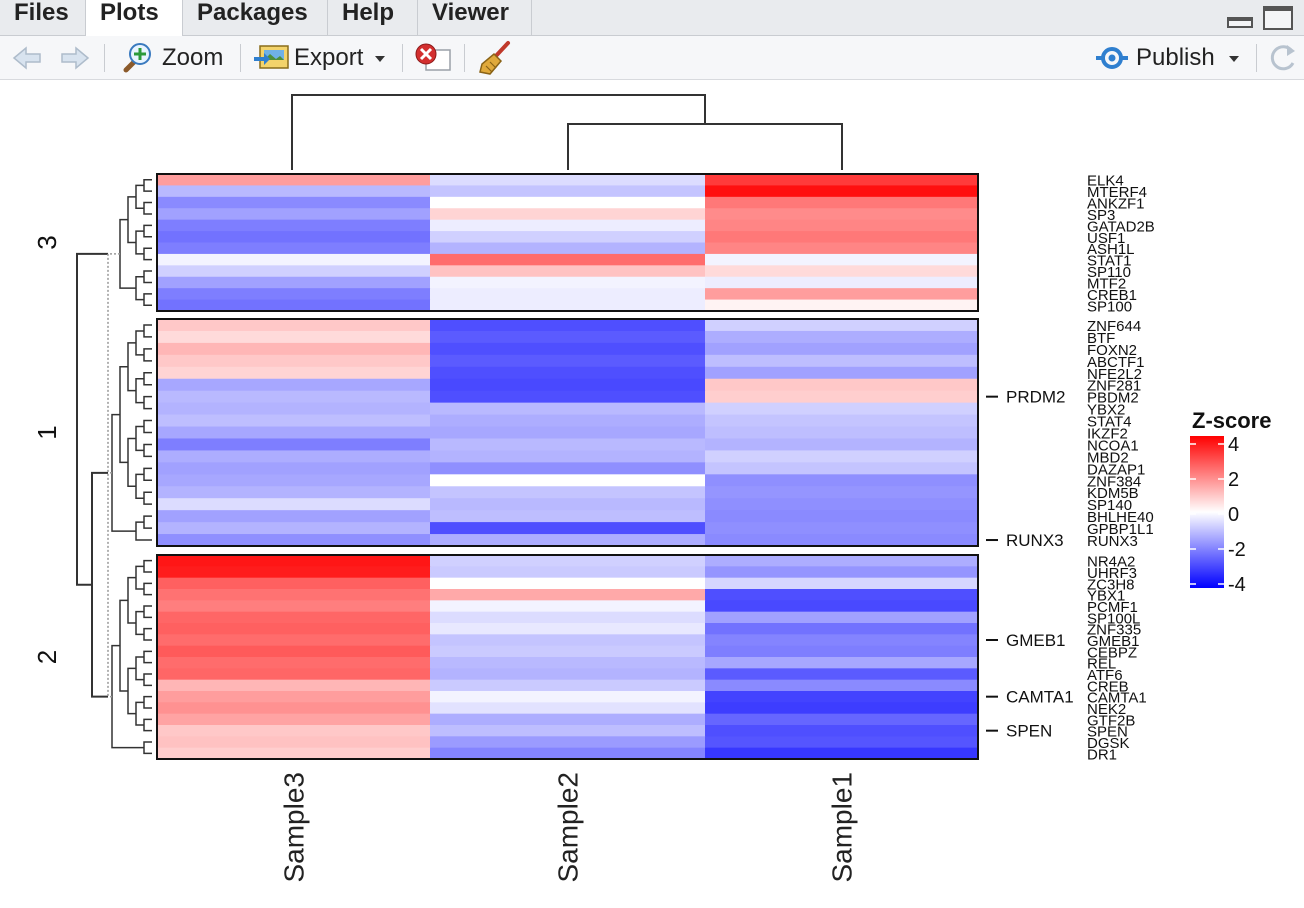  What do you see at coordinates (496, 58) in the screenshot?
I see `clear-plots-broom-icon` at bounding box center [496, 58].